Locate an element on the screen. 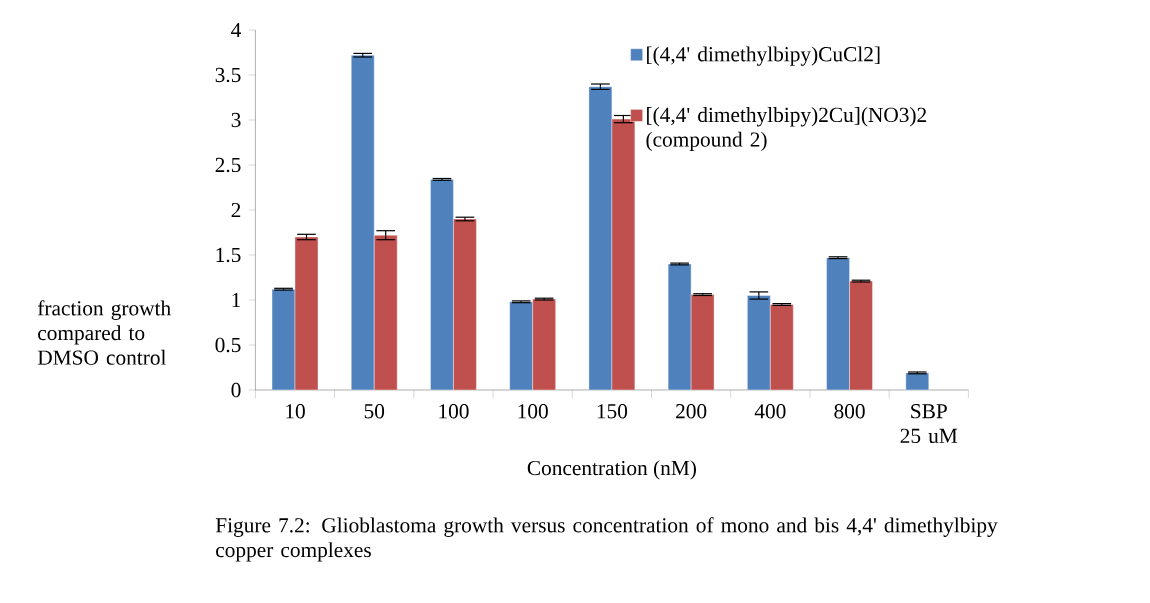 The height and width of the screenshot is (603, 1150). y-tick-label: 2.5 is located at coordinates (228, 165).